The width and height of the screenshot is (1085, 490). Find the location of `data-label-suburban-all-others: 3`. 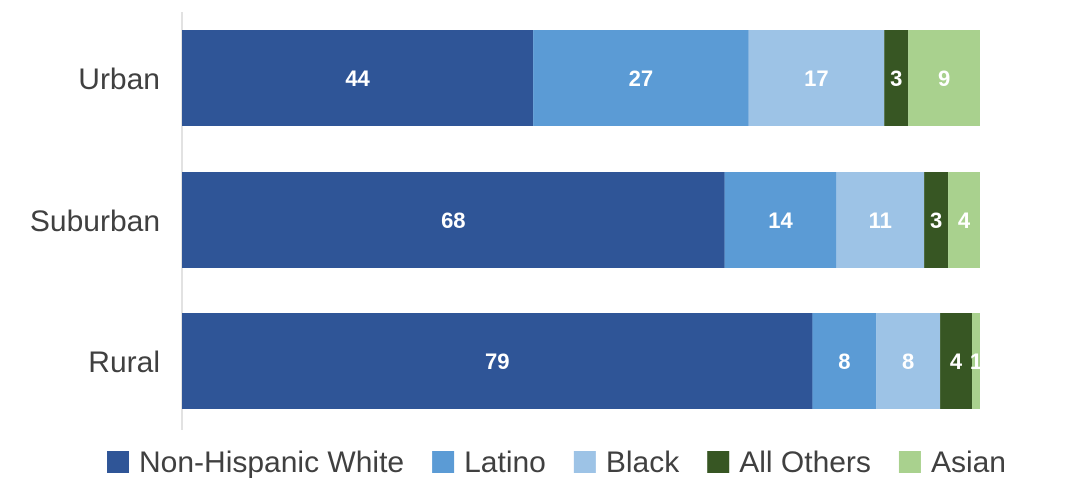

data-label-suburban-all-others: 3 is located at coordinates (936, 220).